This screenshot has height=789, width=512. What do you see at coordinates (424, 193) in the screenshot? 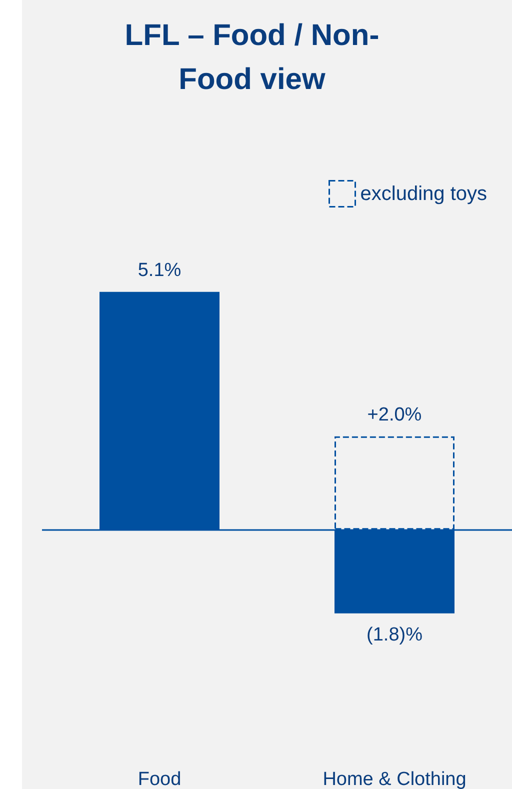
I see `legend-label: excluding toys` at bounding box center [424, 193].